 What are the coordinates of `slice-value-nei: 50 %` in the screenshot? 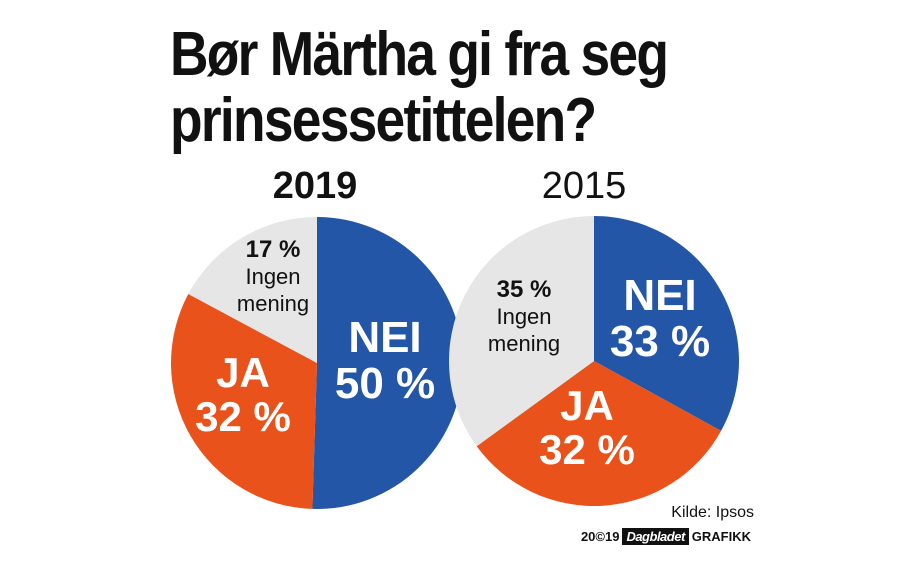 It's located at (385, 383).